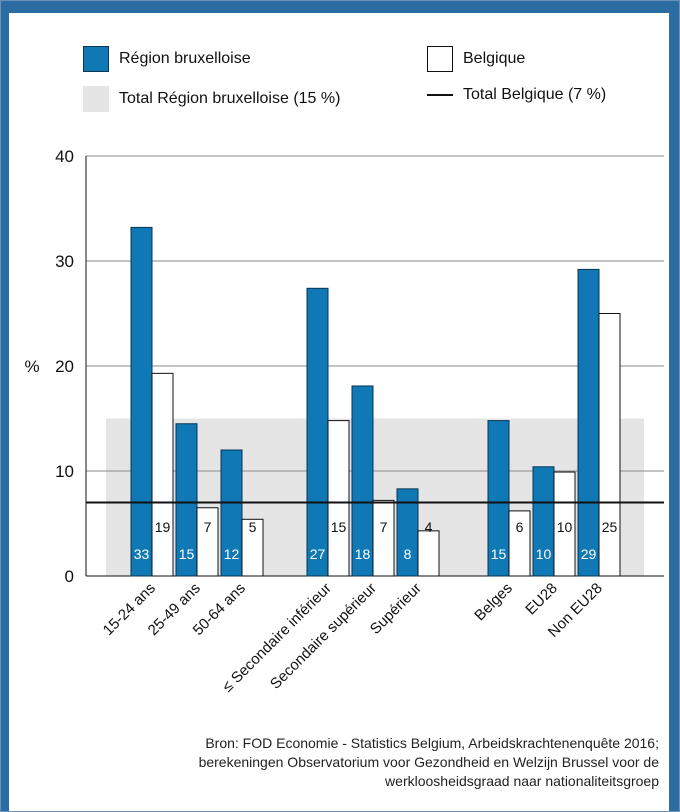 The image size is (680, 812). Describe the element at coordinates (69, 576) in the screenshot. I see `y-tick-label: 0` at that location.